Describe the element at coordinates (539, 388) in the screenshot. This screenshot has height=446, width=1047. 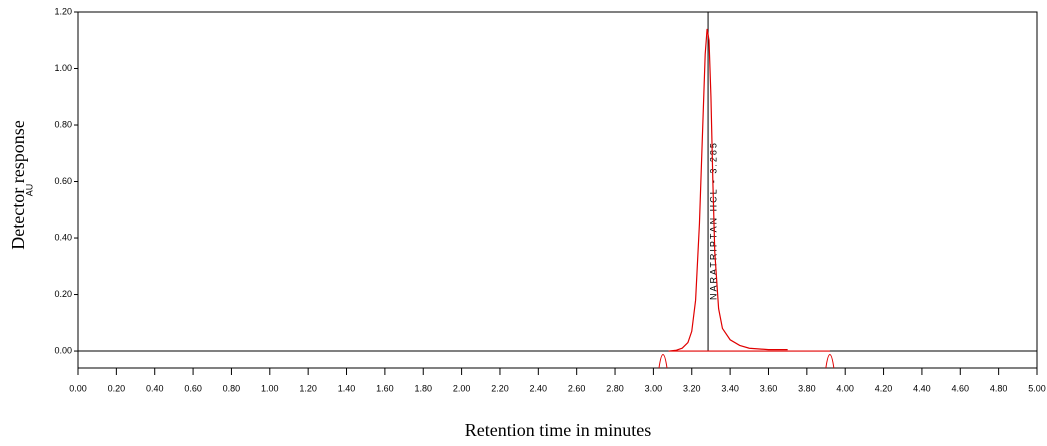
I see `x-tick-label: 2.40` at that location.